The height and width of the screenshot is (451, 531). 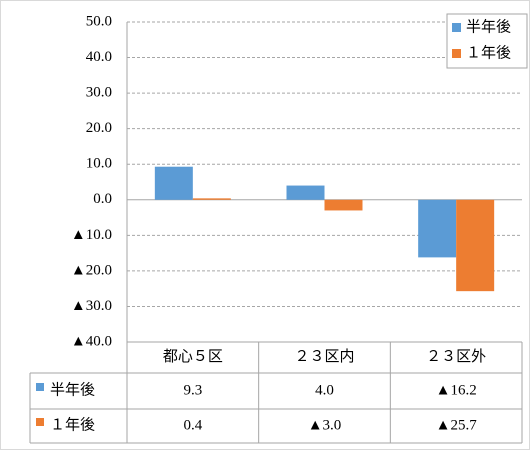 I want to click on table-value: ▲3.0, so click(x=325, y=425).